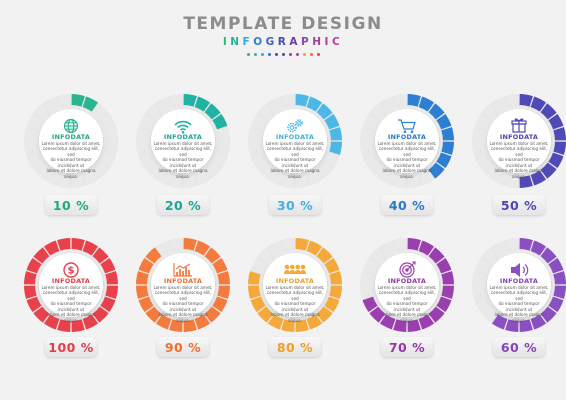  What do you see at coordinates (519, 347) in the screenshot?
I see `percent-label: 60 %` at bounding box center [519, 347].